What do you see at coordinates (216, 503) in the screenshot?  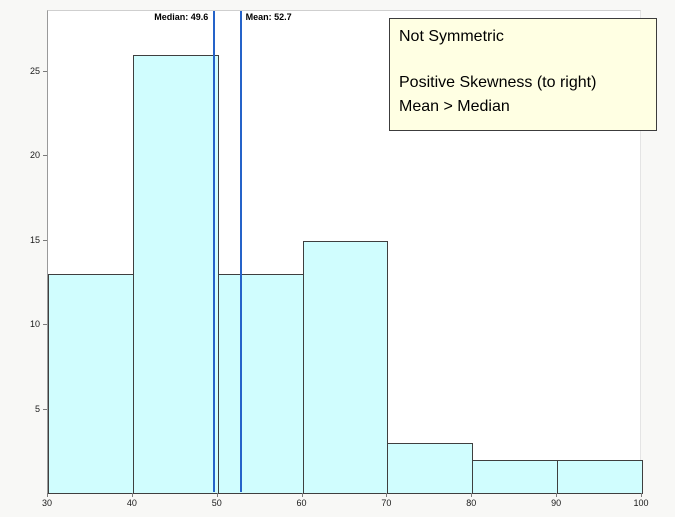 I see `x-axis-tick-label: 50` at bounding box center [216, 503].